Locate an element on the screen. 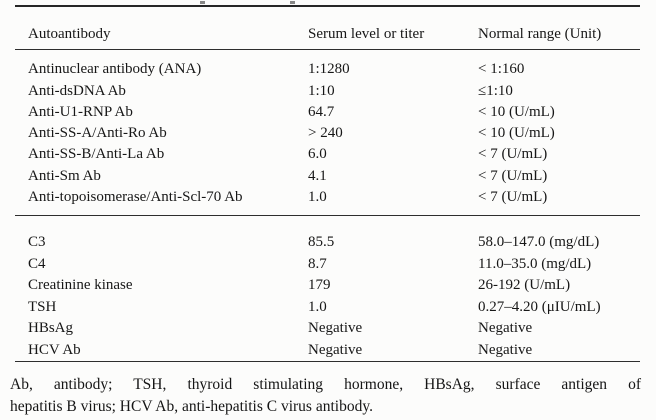 This screenshot has height=420, width=656. cell-normal-range: < 1:160 is located at coordinates (501, 69).